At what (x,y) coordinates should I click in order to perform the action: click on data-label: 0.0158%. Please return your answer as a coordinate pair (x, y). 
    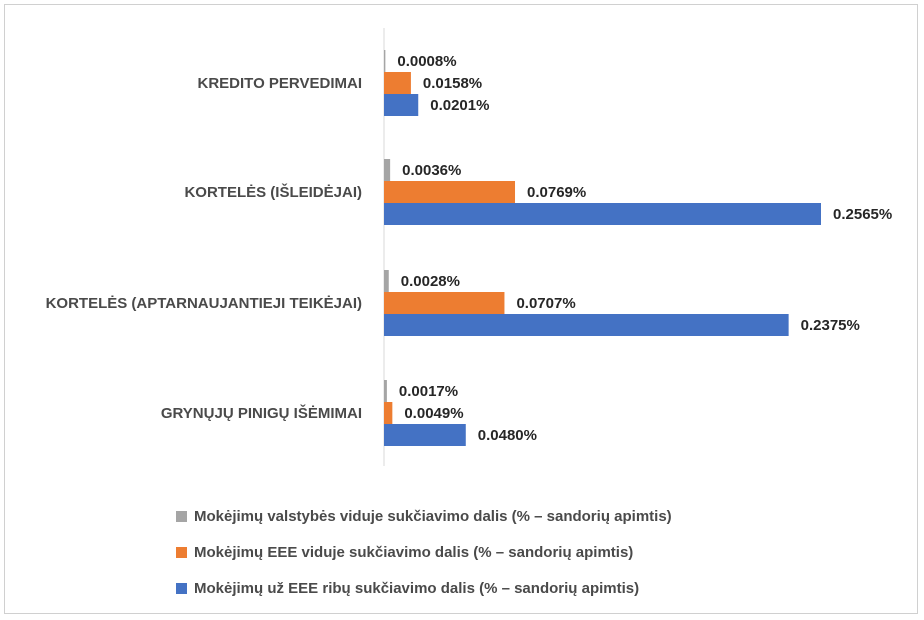
    Looking at the image, I should click on (452, 83).